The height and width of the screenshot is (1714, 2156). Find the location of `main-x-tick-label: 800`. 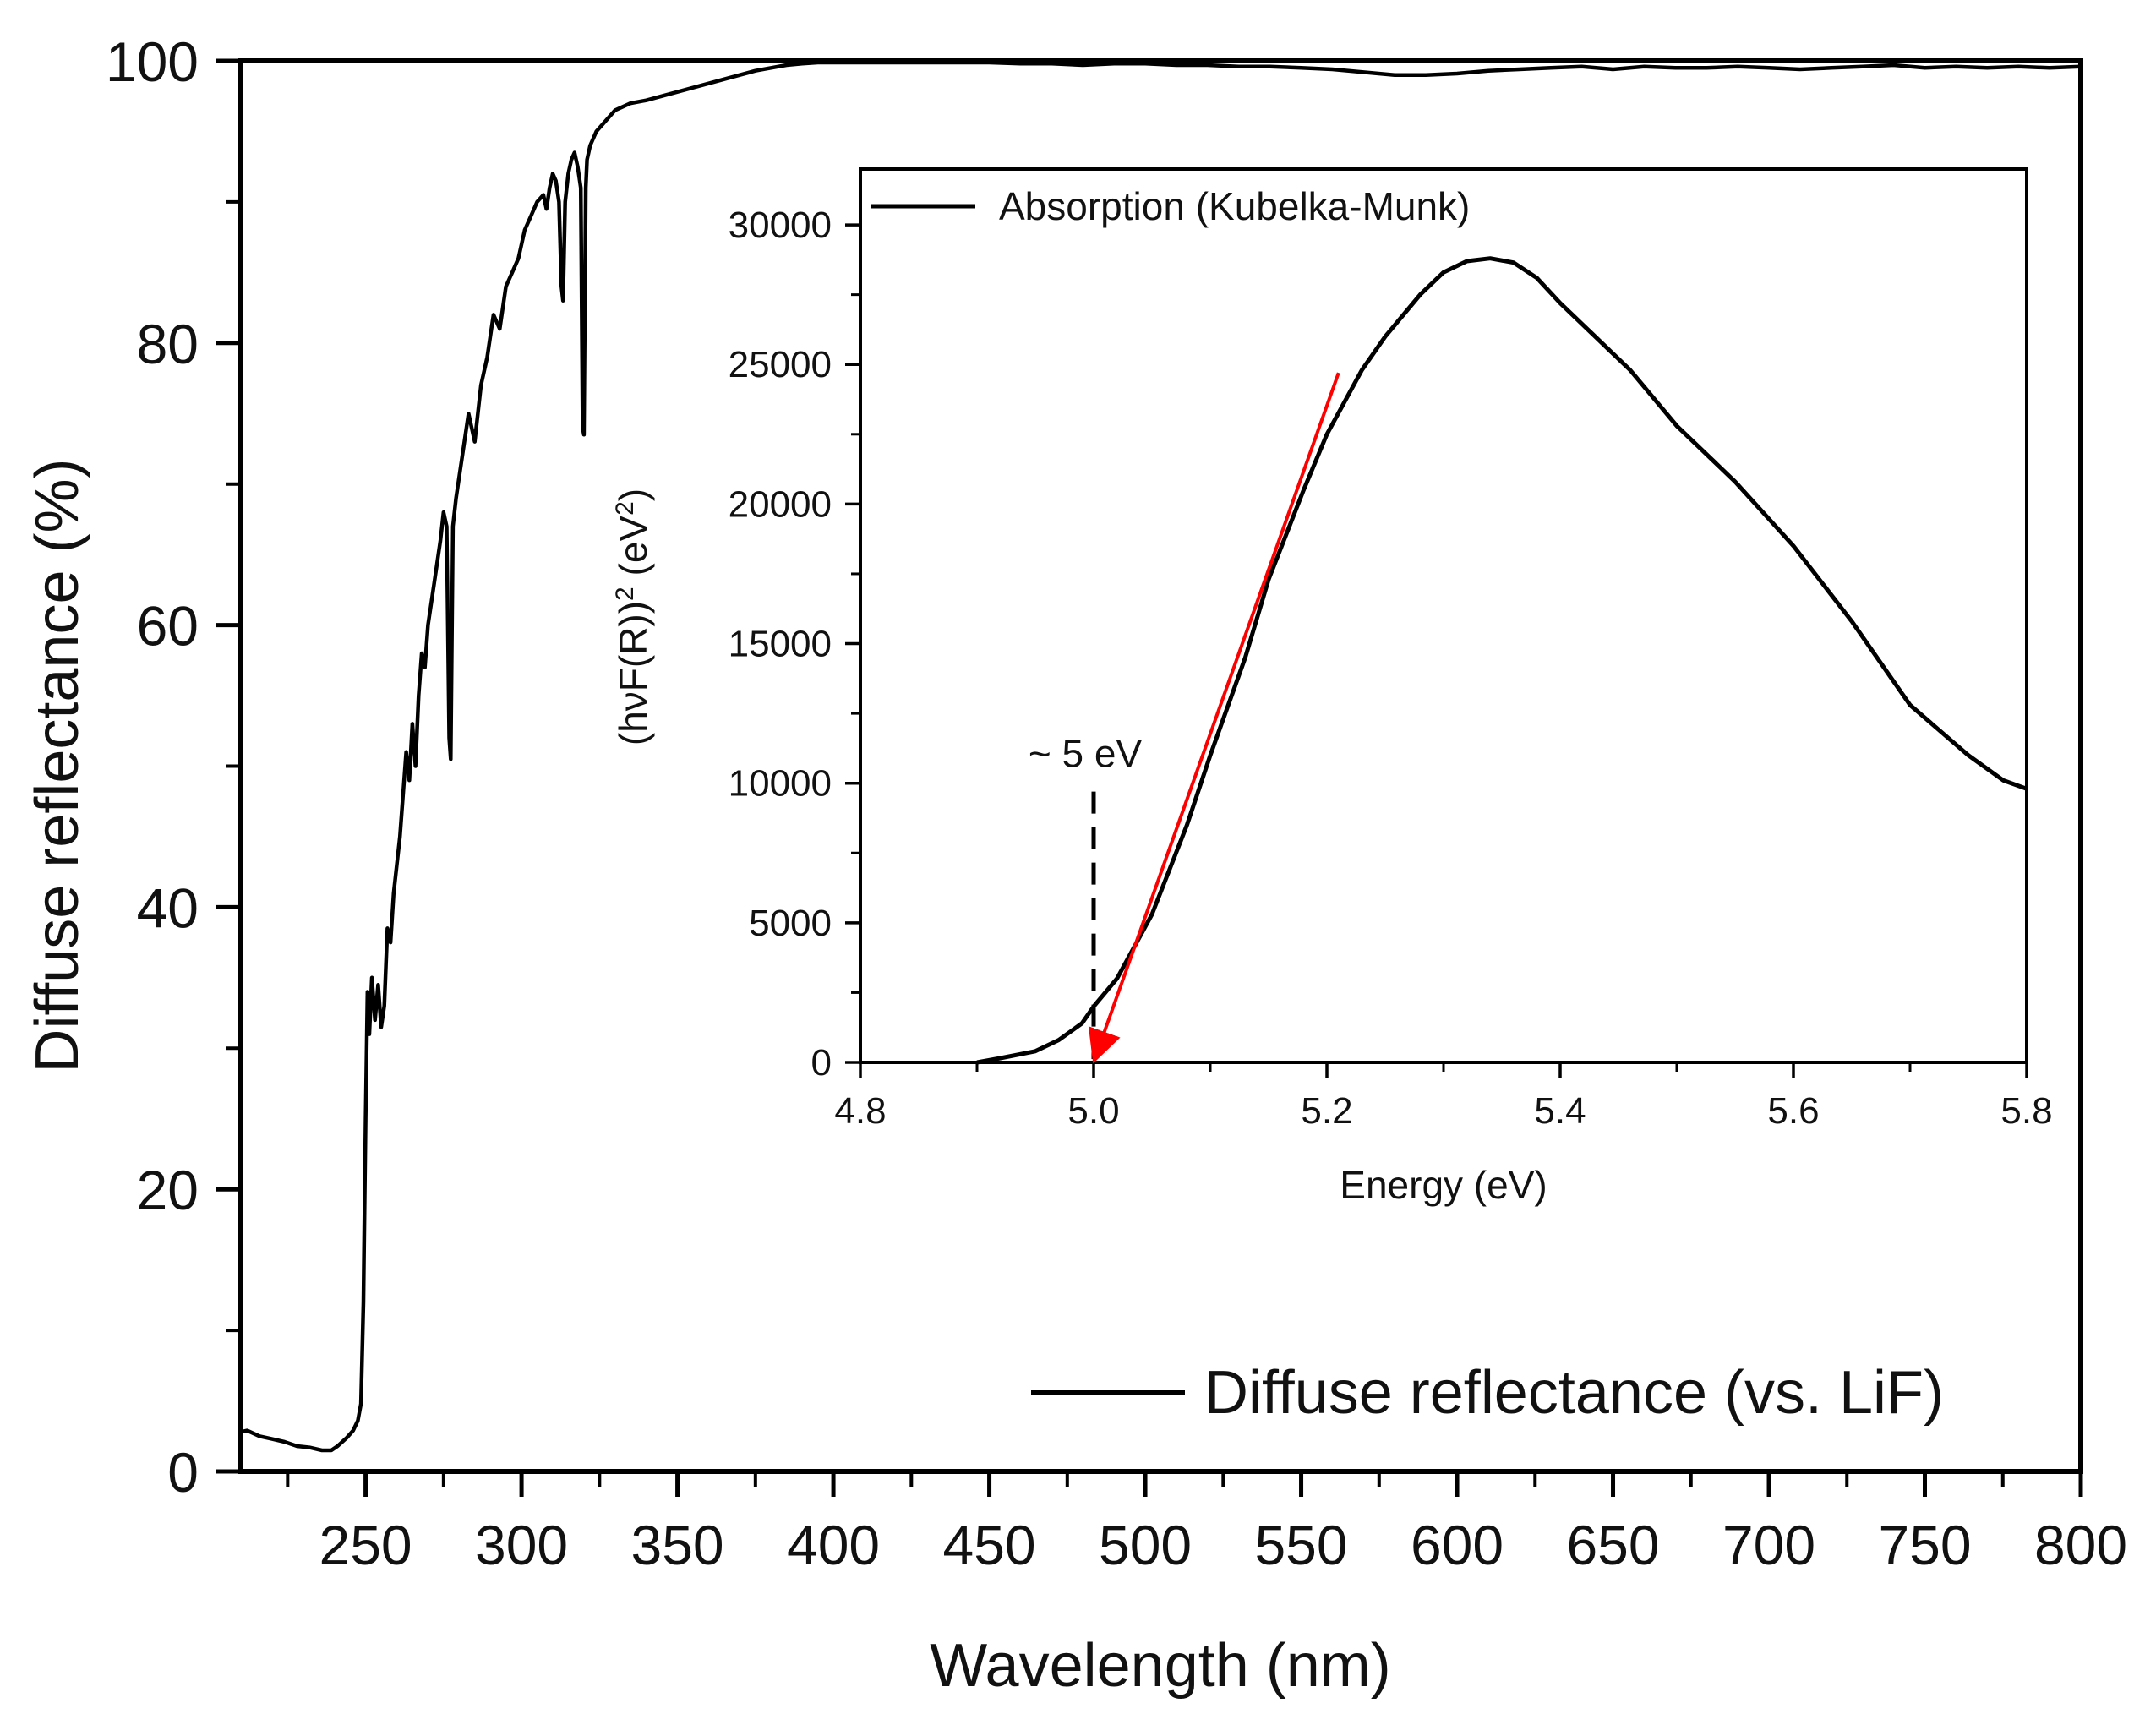

main-x-tick-label: 800 is located at coordinates (2080, 1545).